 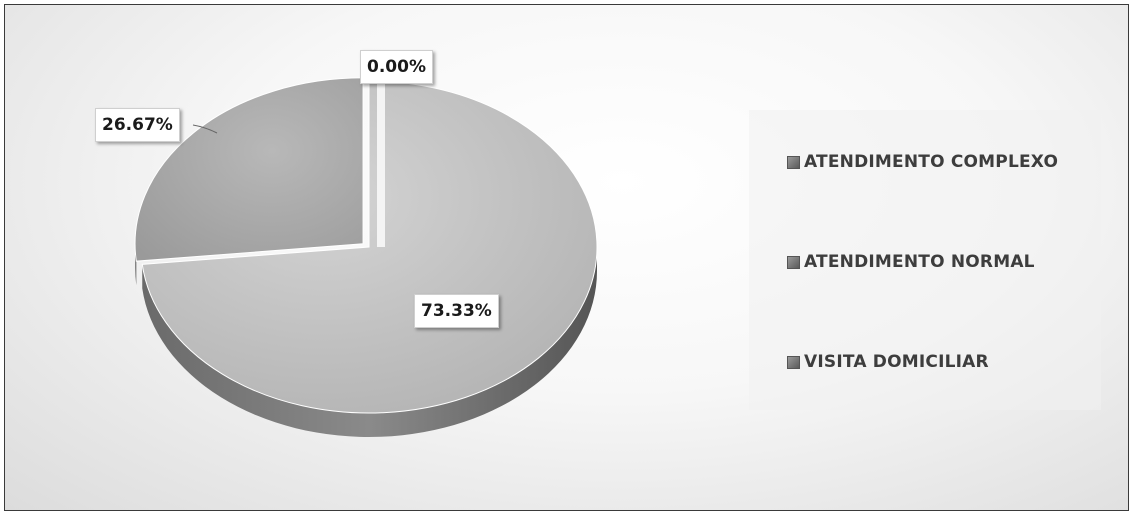 I want to click on pie-slice-zero-gap, so click(x=381, y=162).